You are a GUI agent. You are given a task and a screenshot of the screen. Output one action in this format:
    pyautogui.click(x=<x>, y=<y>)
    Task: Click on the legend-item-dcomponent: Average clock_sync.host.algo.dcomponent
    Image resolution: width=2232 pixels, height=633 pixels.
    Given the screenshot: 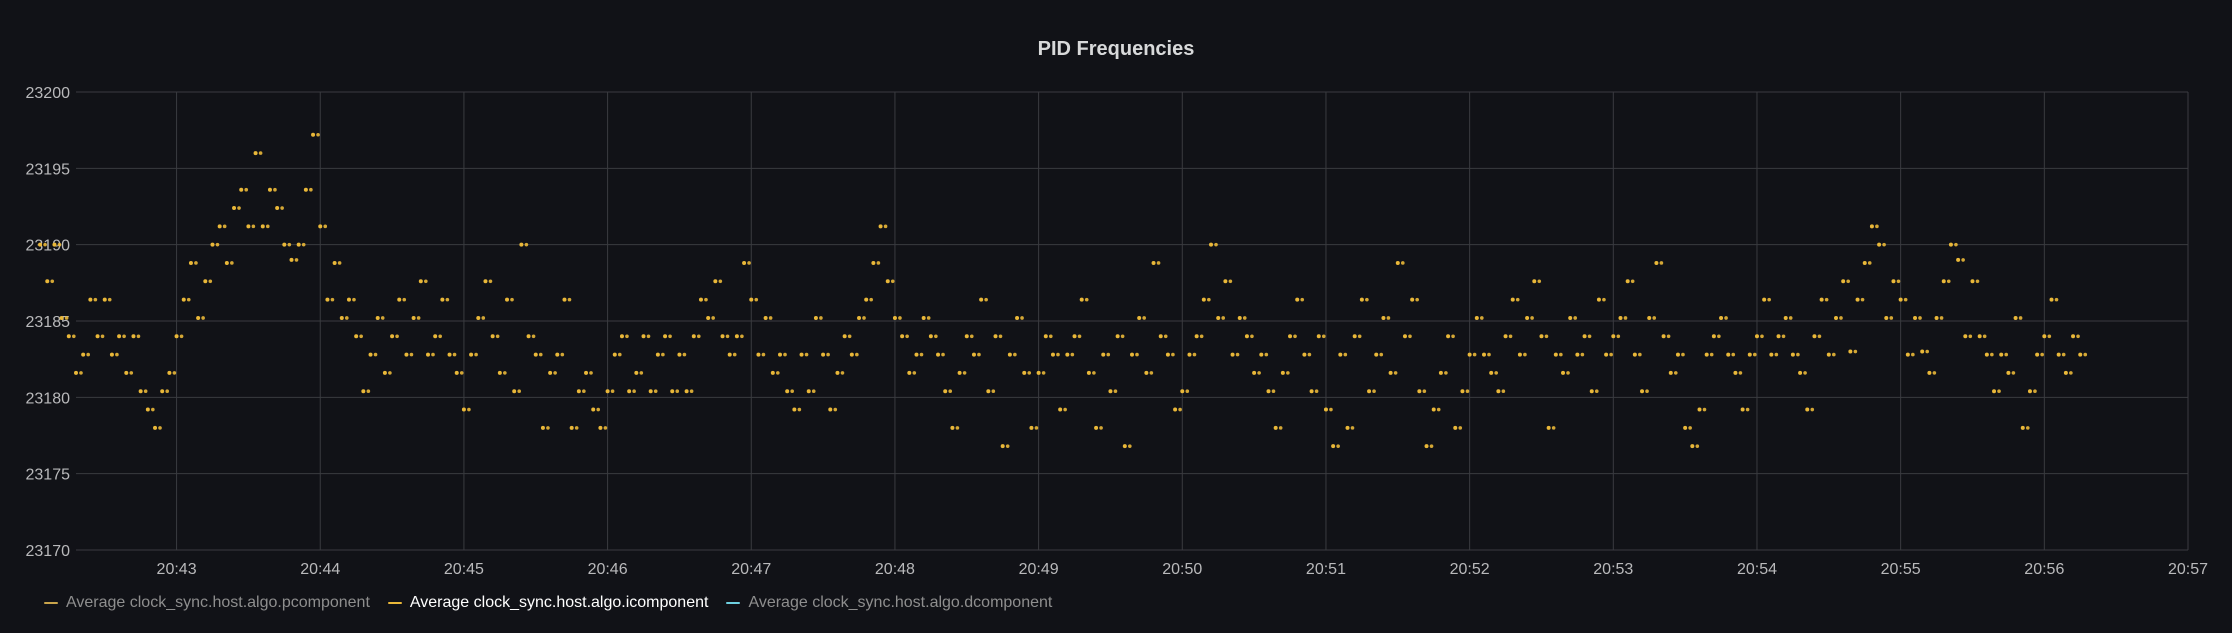 What is the action you would take?
    pyautogui.click(x=889, y=603)
    